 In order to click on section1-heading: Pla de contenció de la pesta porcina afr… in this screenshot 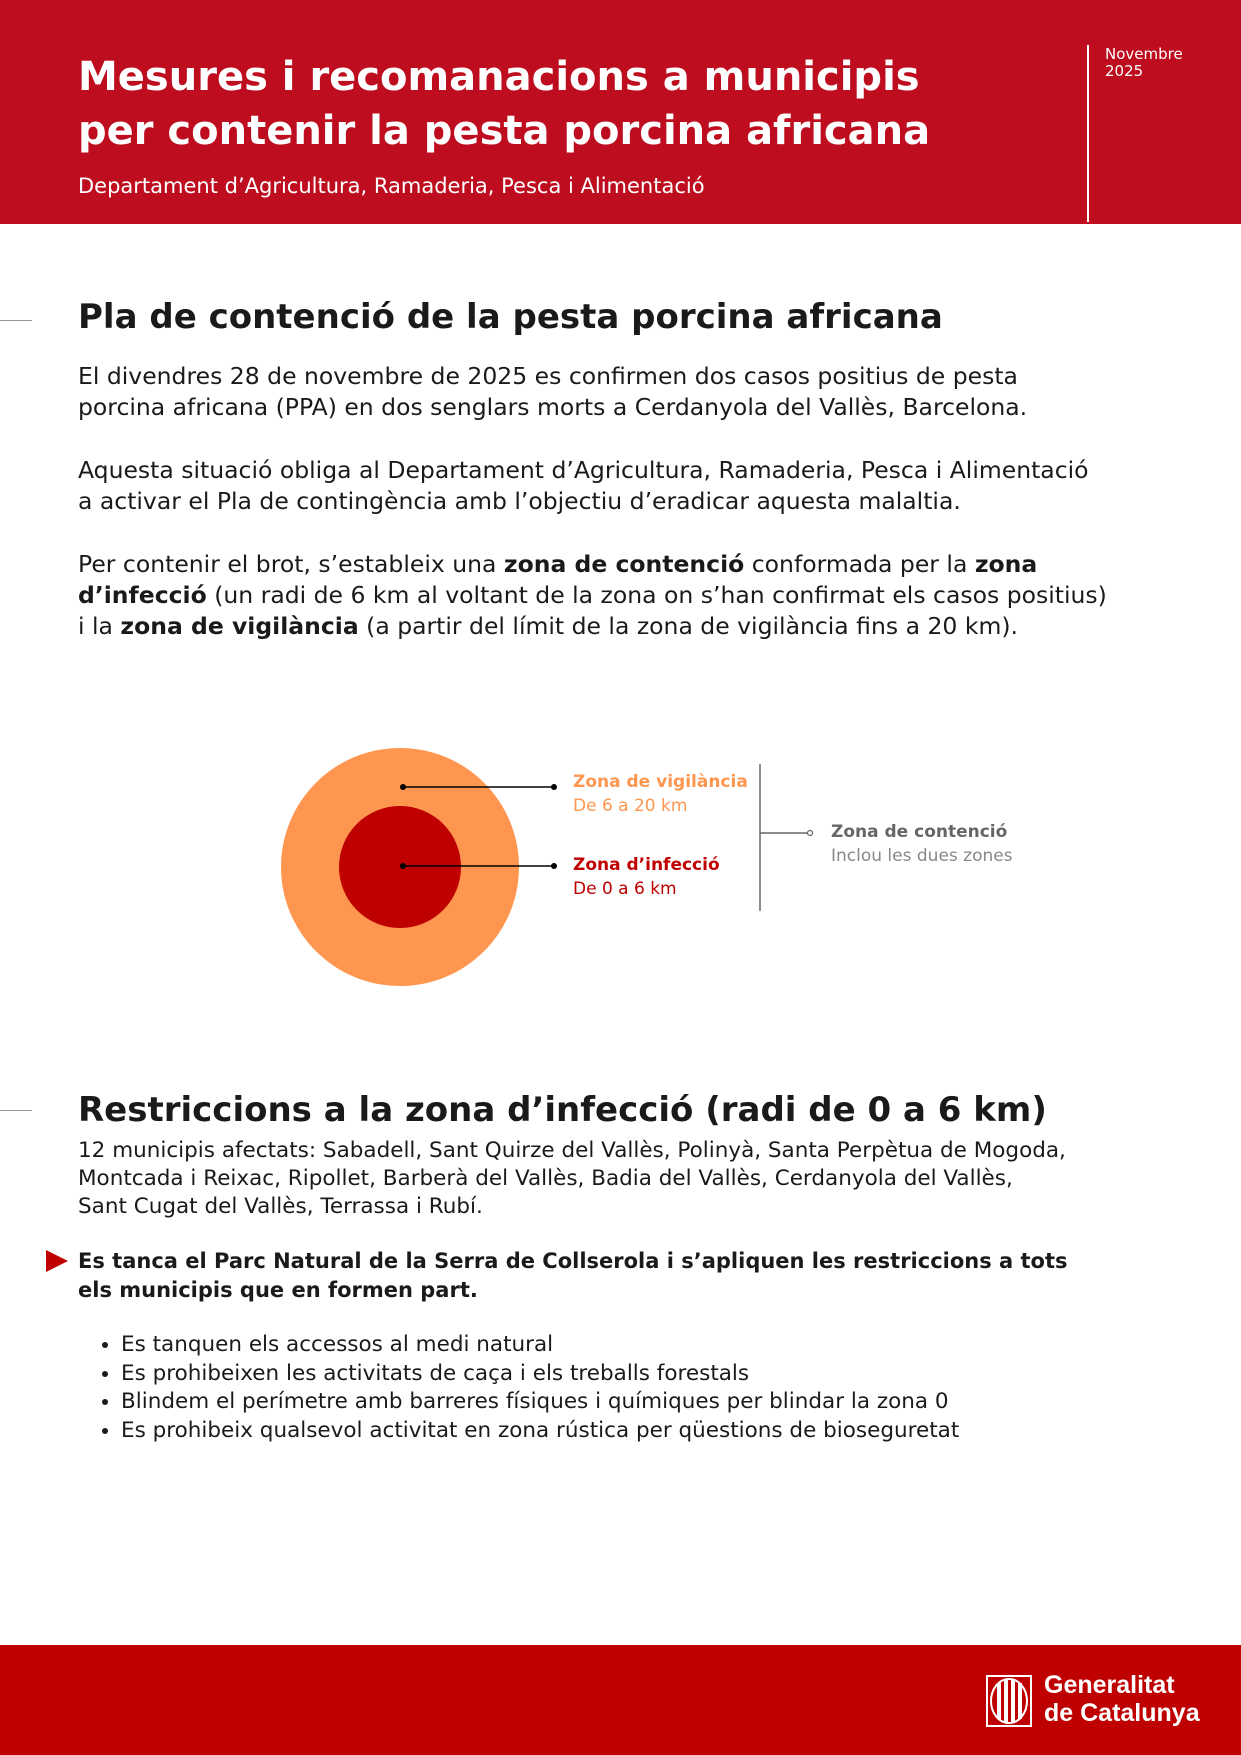, I will do `click(510, 317)`.